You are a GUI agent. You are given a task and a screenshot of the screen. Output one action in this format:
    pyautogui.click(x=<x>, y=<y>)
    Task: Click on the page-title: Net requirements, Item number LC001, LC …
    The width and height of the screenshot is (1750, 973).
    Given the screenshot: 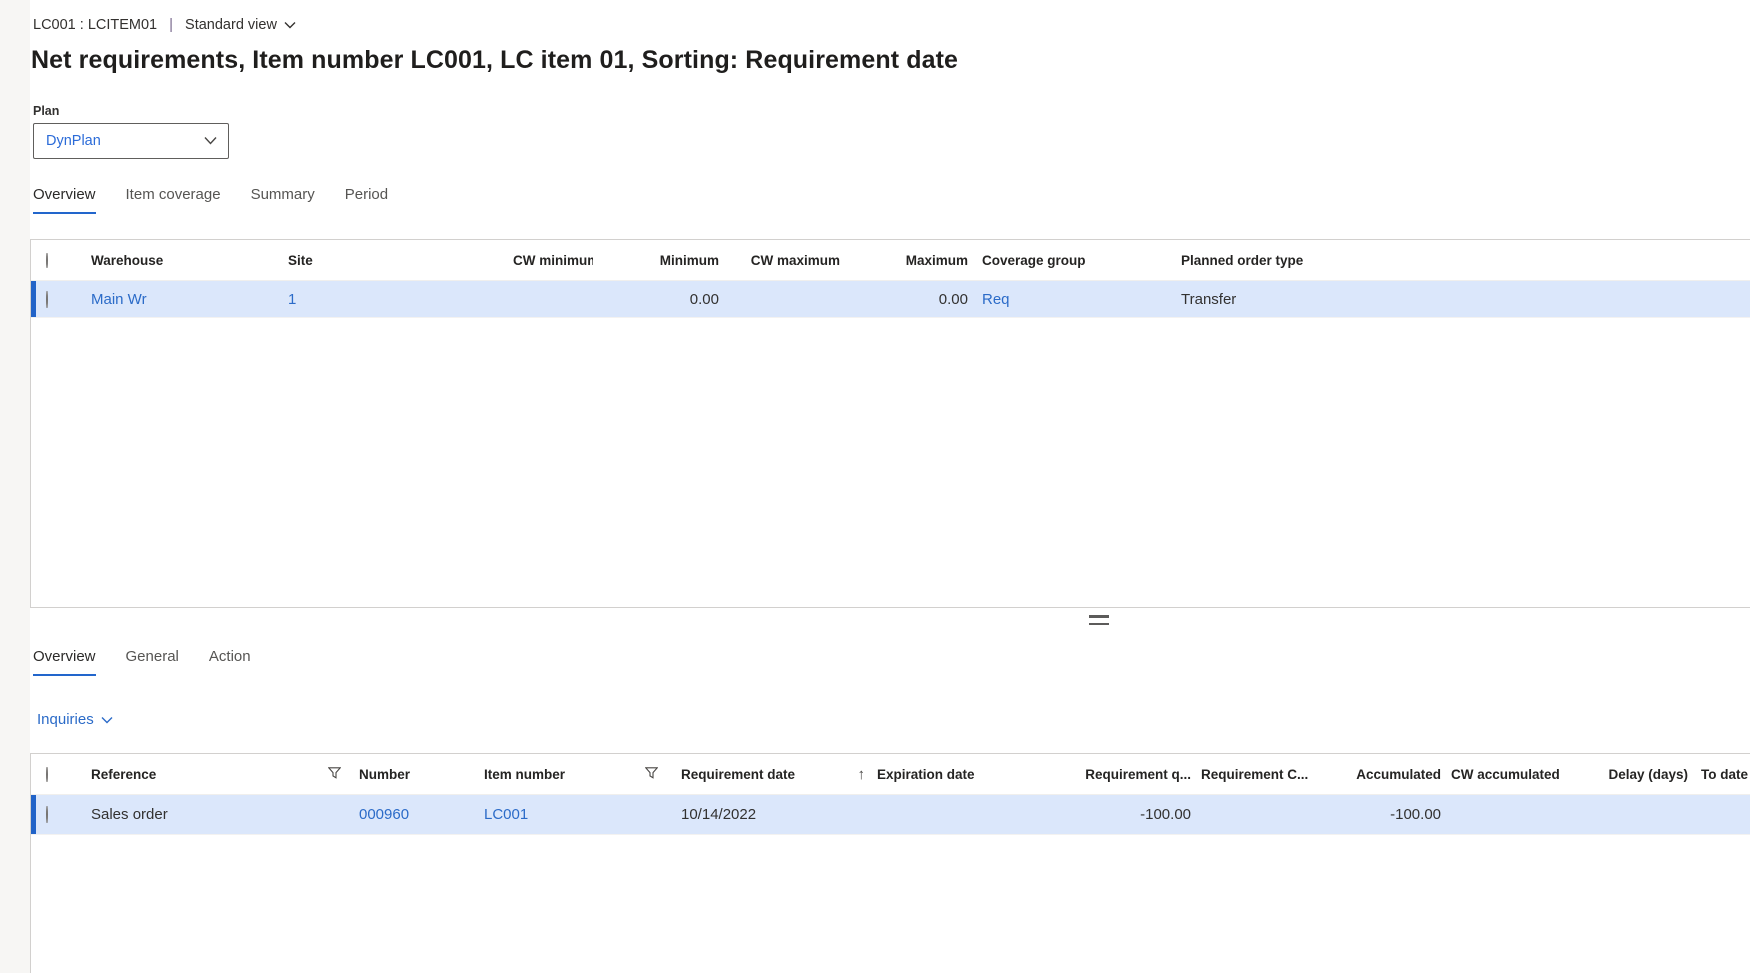 What is the action you would take?
    pyautogui.click(x=495, y=60)
    